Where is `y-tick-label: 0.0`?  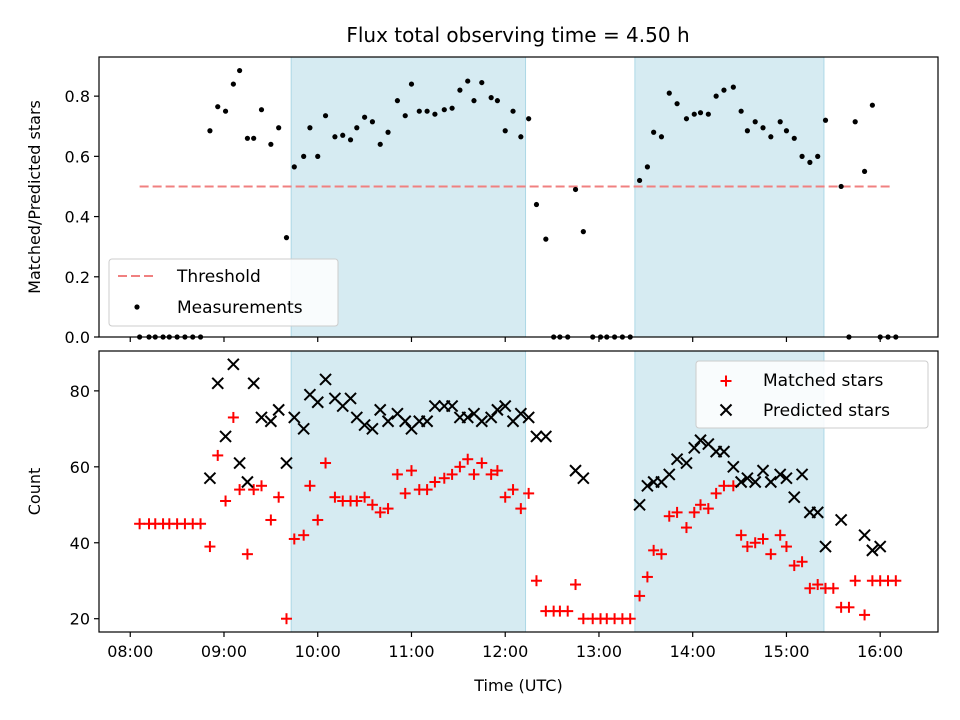 y-tick-label: 0.0 is located at coordinates (77, 337).